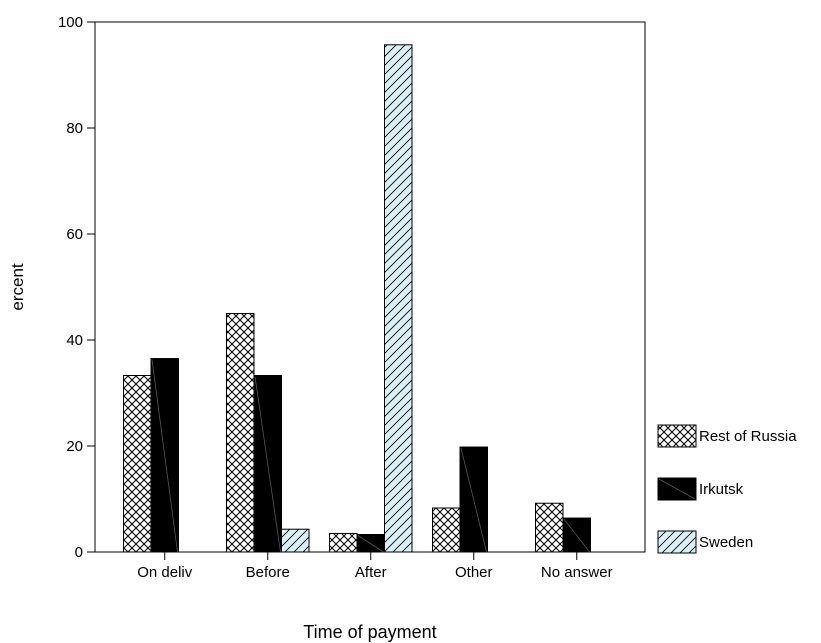  Describe the element at coordinates (371, 572) in the screenshot. I see `x-tick-label: After` at that location.